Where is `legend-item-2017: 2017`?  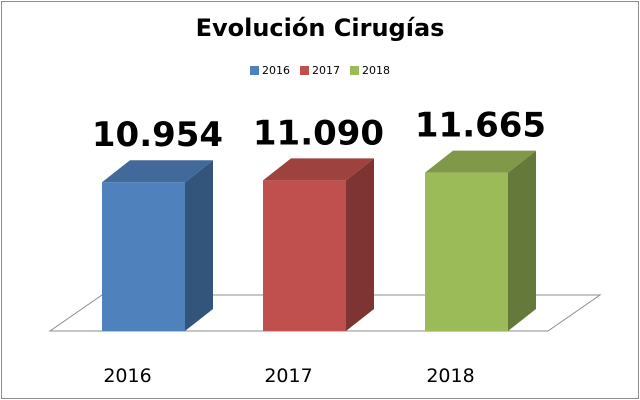 legend-item-2017: 2017 is located at coordinates (320, 70).